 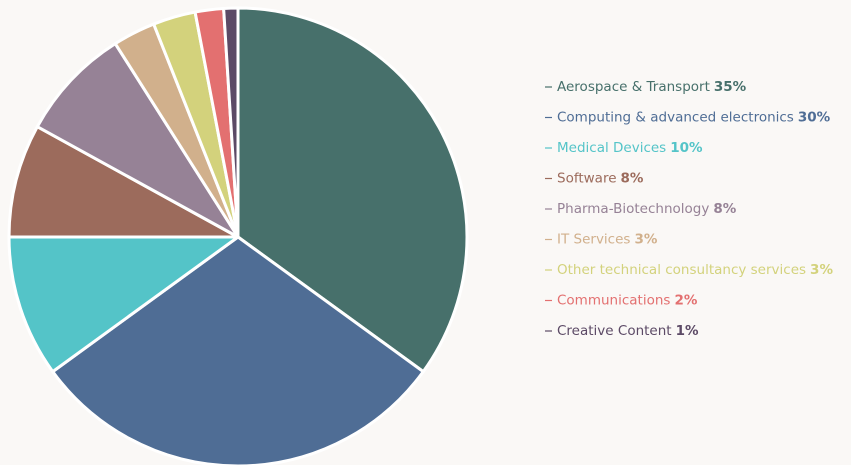 What do you see at coordinates (633, 87) in the screenshot?
I see `legend-label: Aerospace & Transport` at bounding box center [633, 87].